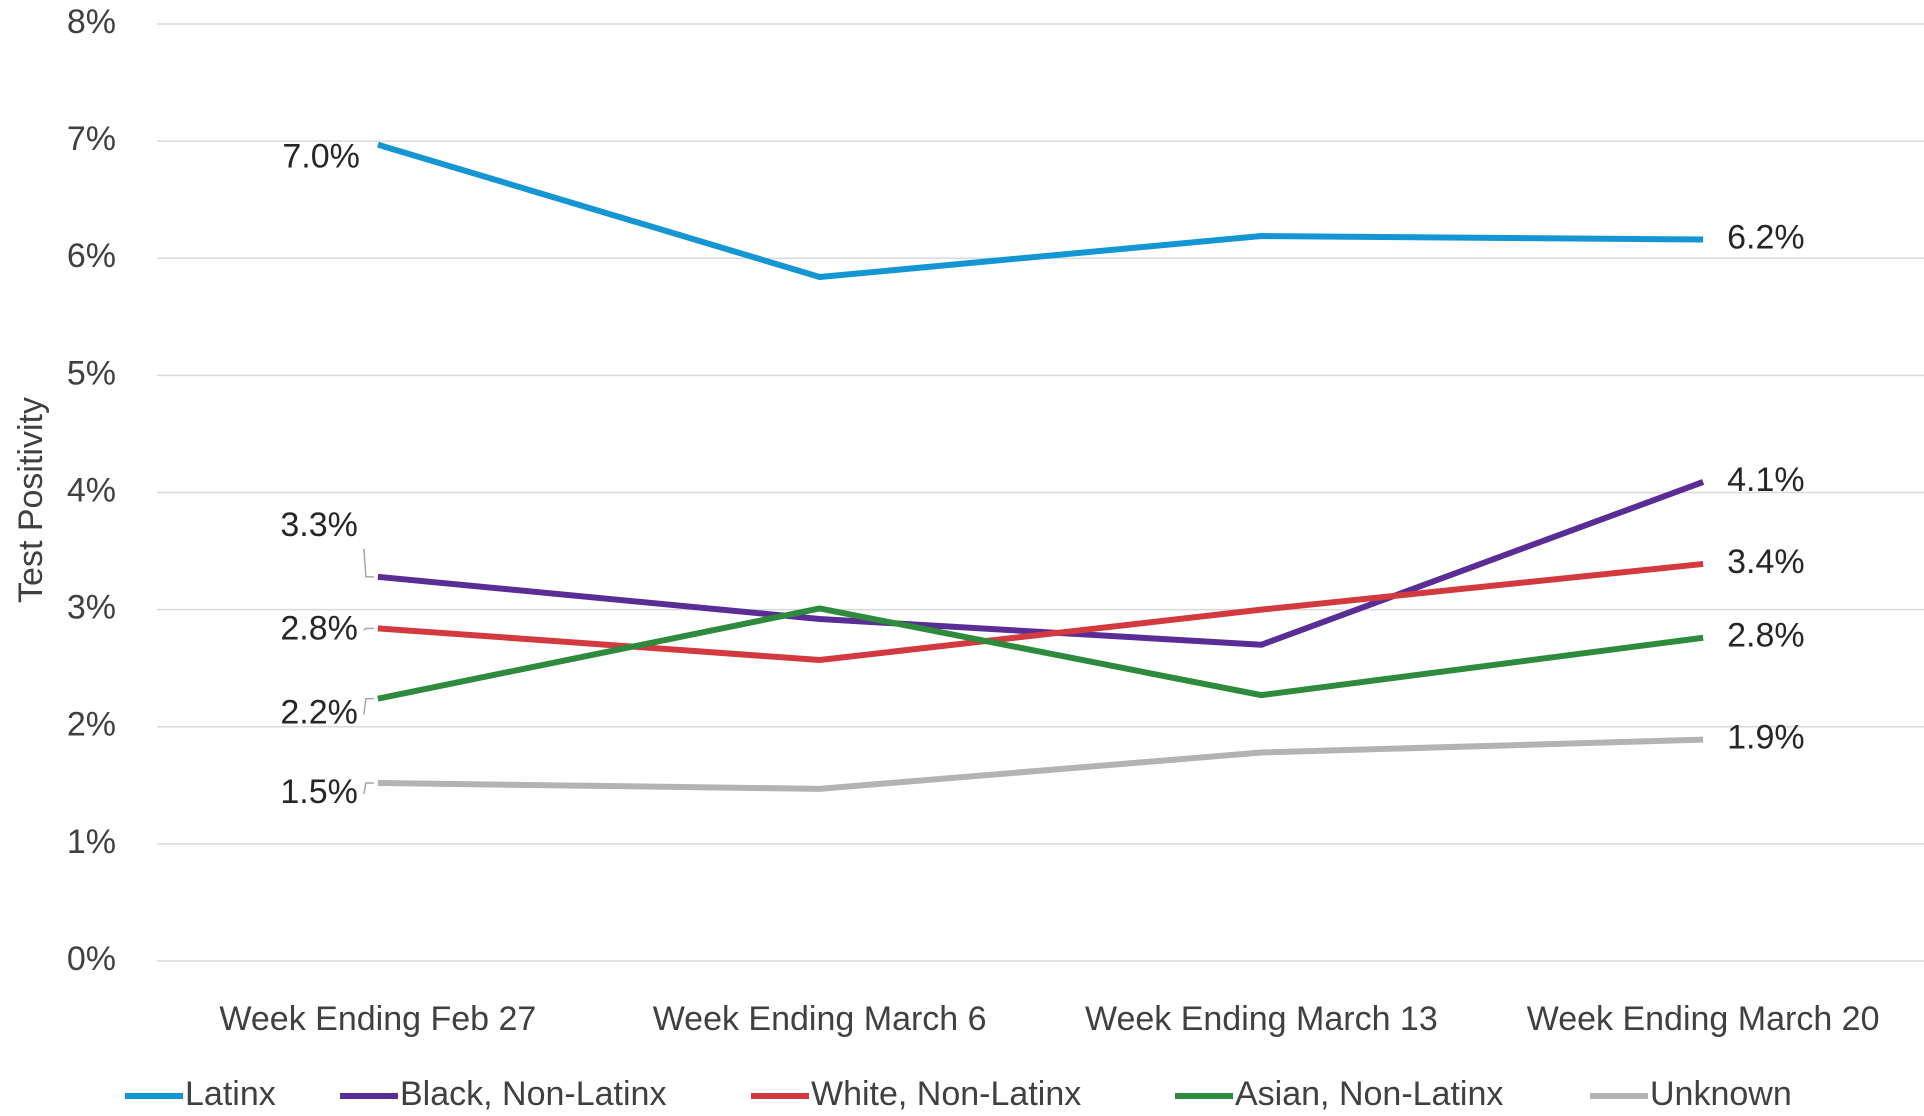 The image size is (1924, 1116). What do you see at coordinates (1766, 738) in the screenshot?
I see `data-label: 1.9%` at bounding box center [1766, 738].